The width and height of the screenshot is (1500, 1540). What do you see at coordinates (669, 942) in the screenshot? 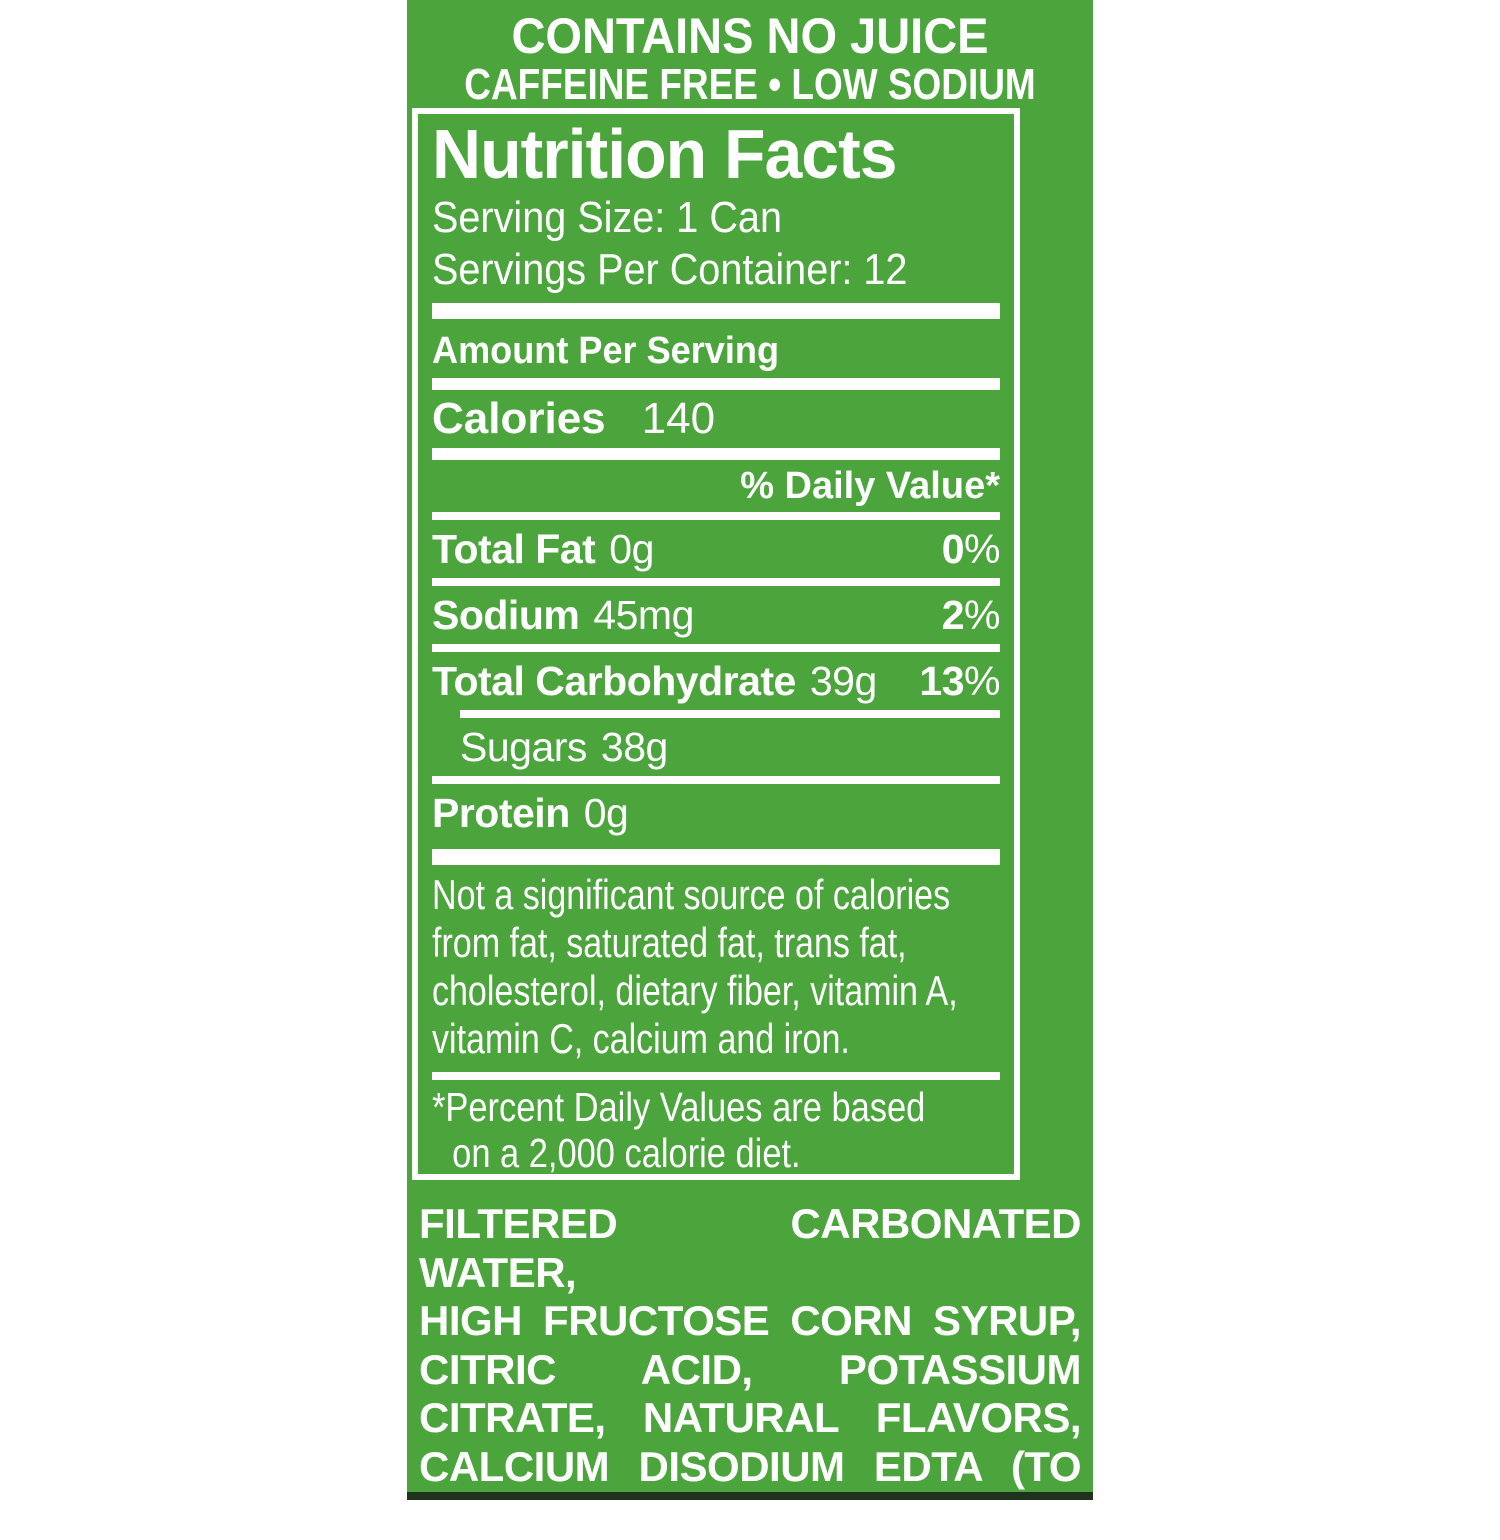
I see `note-line: from fat, saturated fat, trans fat,` at bounding box center [669, 942].